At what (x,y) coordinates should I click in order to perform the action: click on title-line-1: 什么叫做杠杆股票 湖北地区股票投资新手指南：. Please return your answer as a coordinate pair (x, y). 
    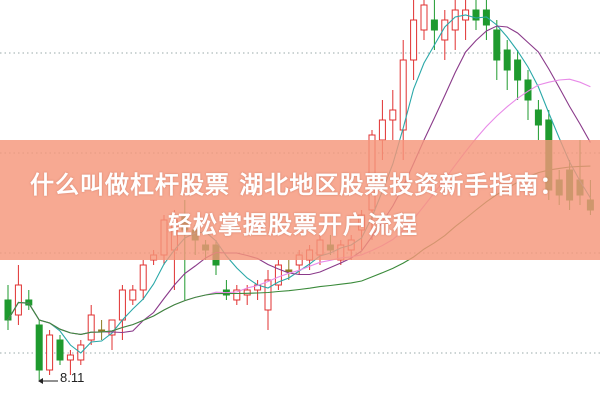
    Looking at the image, I should click on (297, 185).